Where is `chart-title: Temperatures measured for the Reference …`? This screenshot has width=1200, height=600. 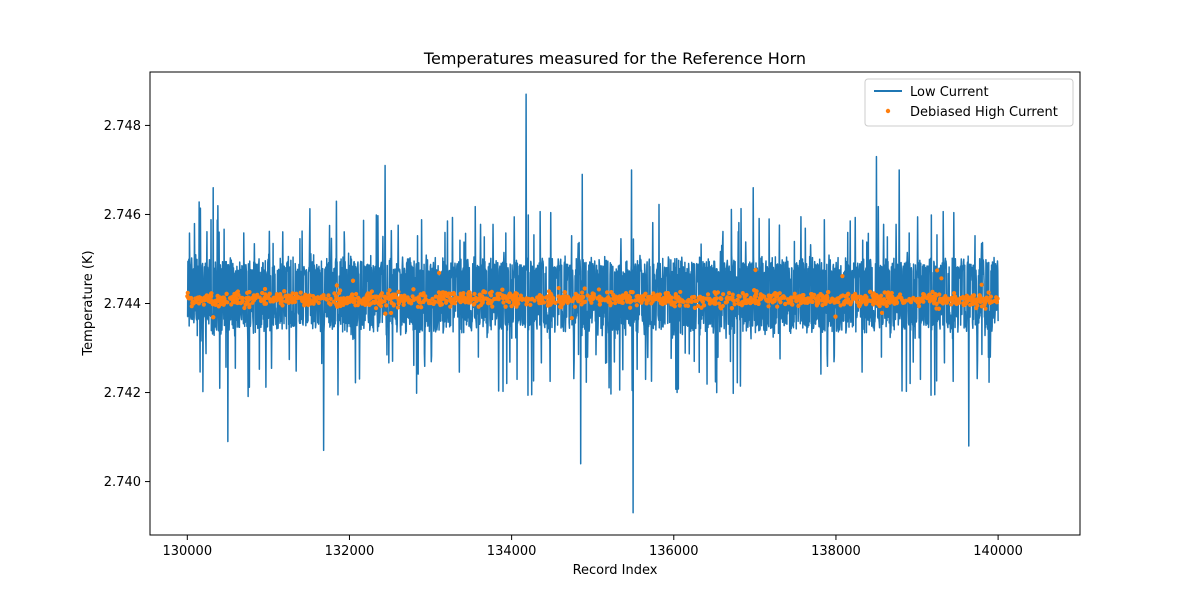 chart-title: Temperatures measured for the Reference … is located at coordinates (614, 58).